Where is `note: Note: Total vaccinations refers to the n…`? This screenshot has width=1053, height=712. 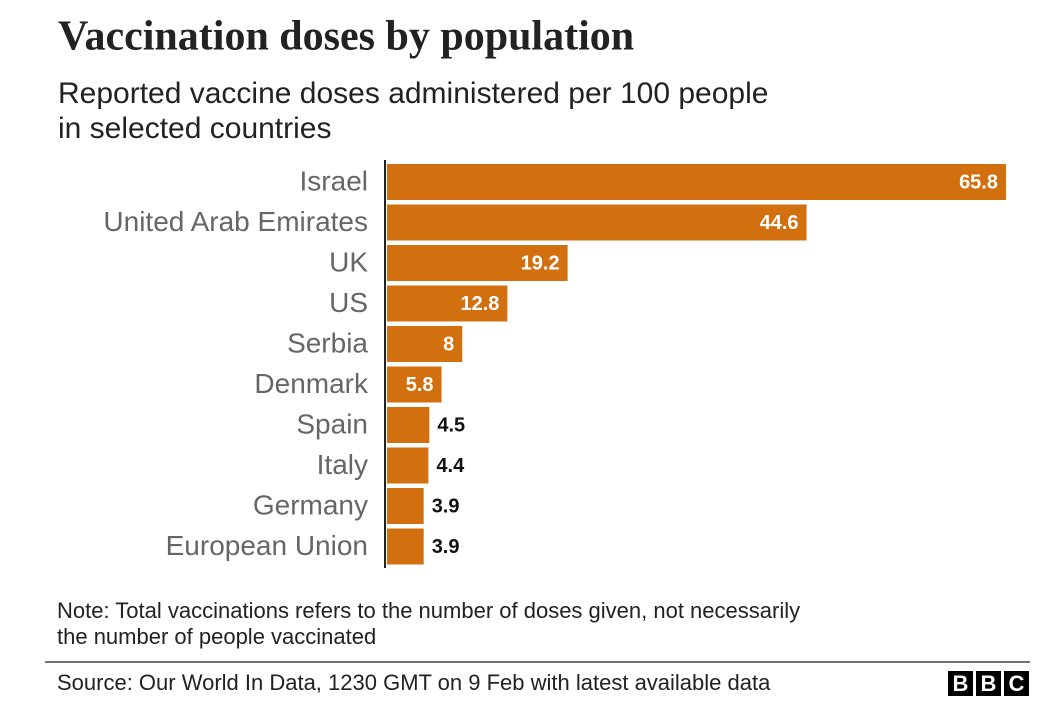 note: Note: Total vaccinations refers to the n… is located at coordinates (428, 610).